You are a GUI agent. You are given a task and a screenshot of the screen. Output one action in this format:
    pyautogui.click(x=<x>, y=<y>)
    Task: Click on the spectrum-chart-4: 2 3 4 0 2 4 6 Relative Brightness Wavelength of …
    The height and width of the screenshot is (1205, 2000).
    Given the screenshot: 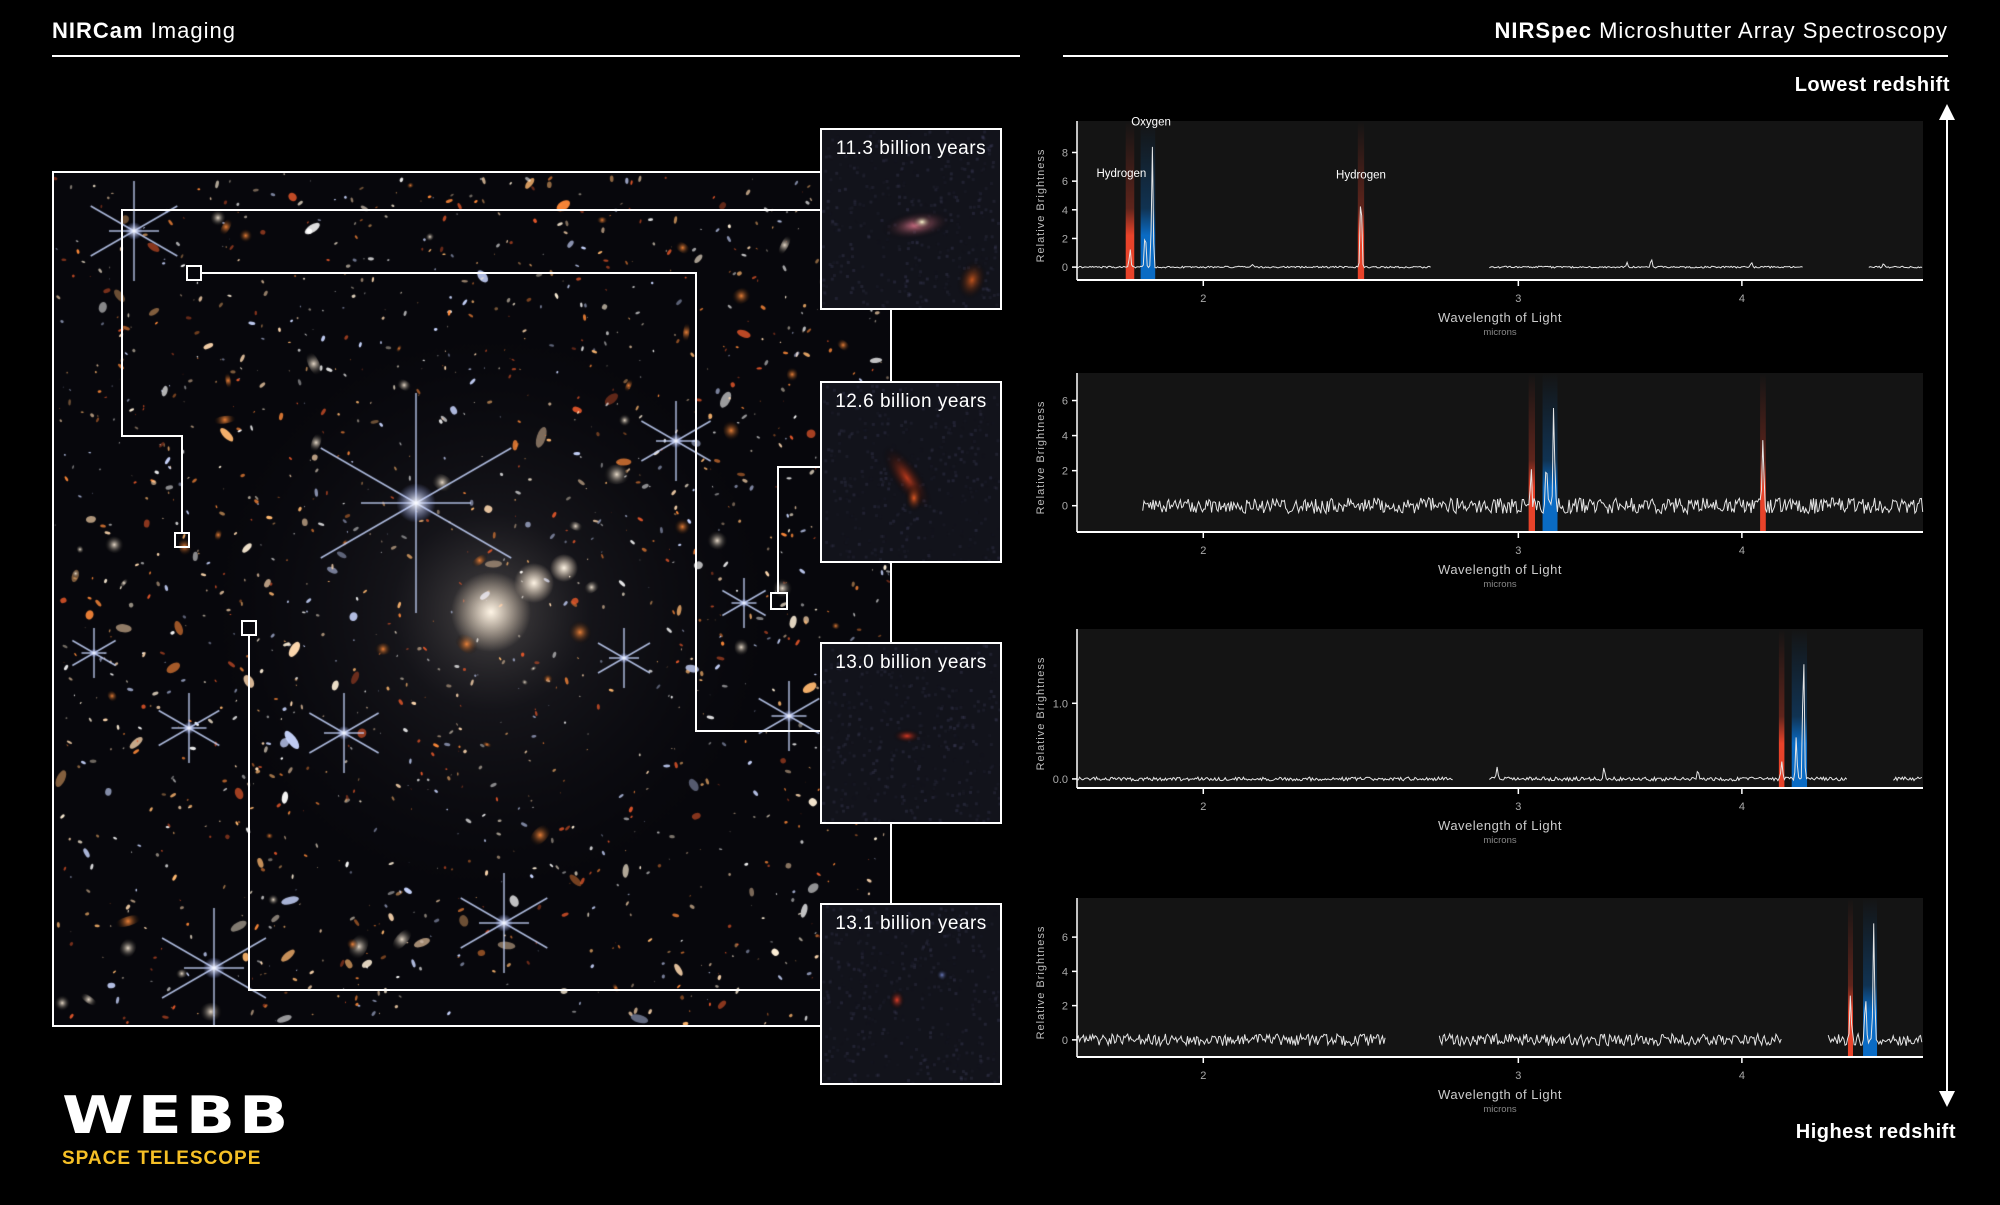 What is the action you would take?
    pyautogui.click(x=1479, y=1006)
    